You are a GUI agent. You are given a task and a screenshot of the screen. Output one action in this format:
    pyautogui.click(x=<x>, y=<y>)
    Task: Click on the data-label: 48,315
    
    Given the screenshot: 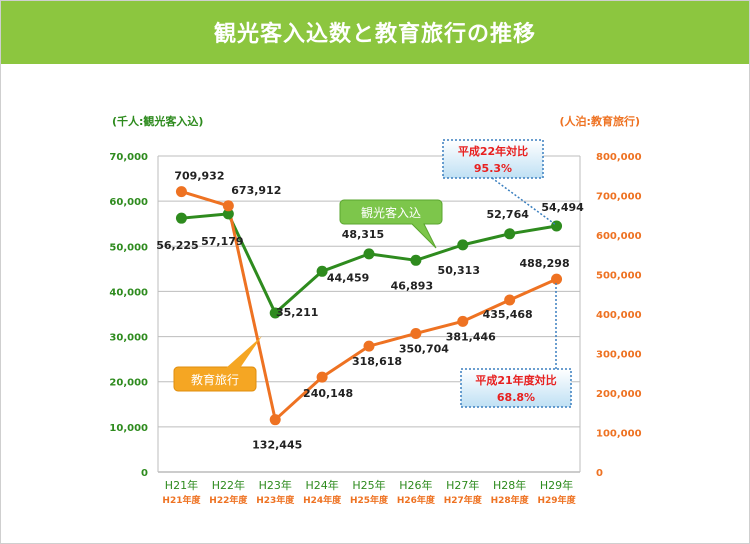 What is the action you would take?
    pyautogui.click(x=363, y=234)
    